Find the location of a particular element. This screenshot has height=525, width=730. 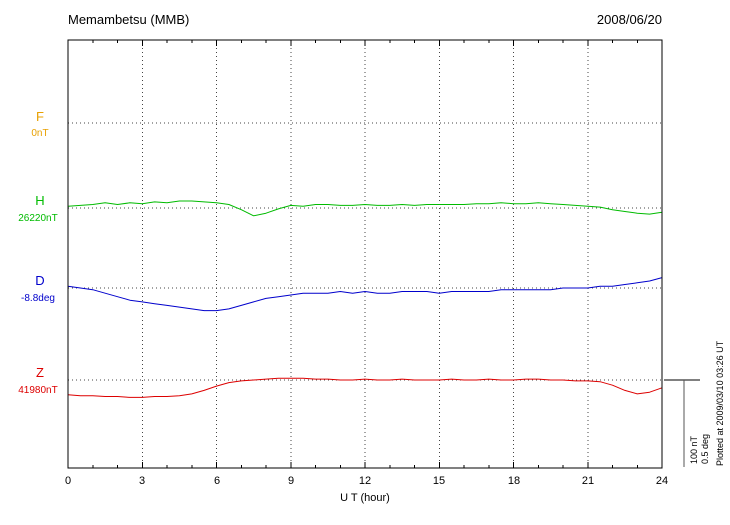

x-tick-label-15: 15 is located at coordinates (439, 481).